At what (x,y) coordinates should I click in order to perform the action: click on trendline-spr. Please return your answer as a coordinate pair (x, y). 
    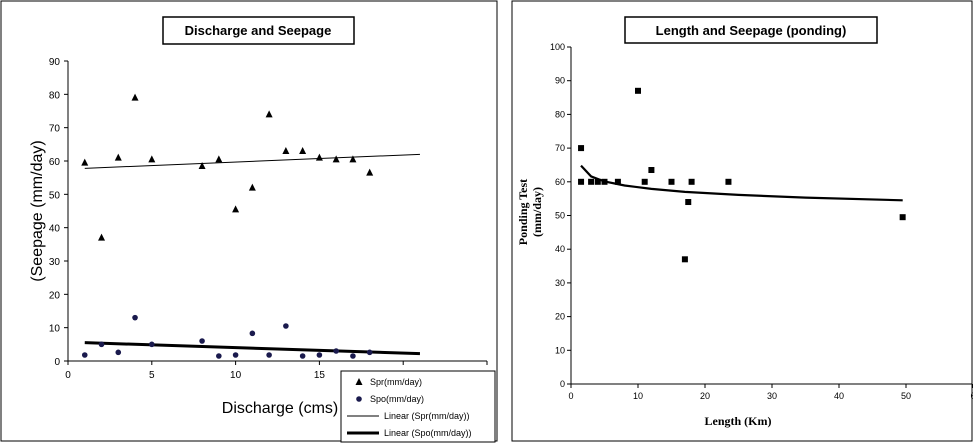
    Looking at the image, I should click on (252, 161).